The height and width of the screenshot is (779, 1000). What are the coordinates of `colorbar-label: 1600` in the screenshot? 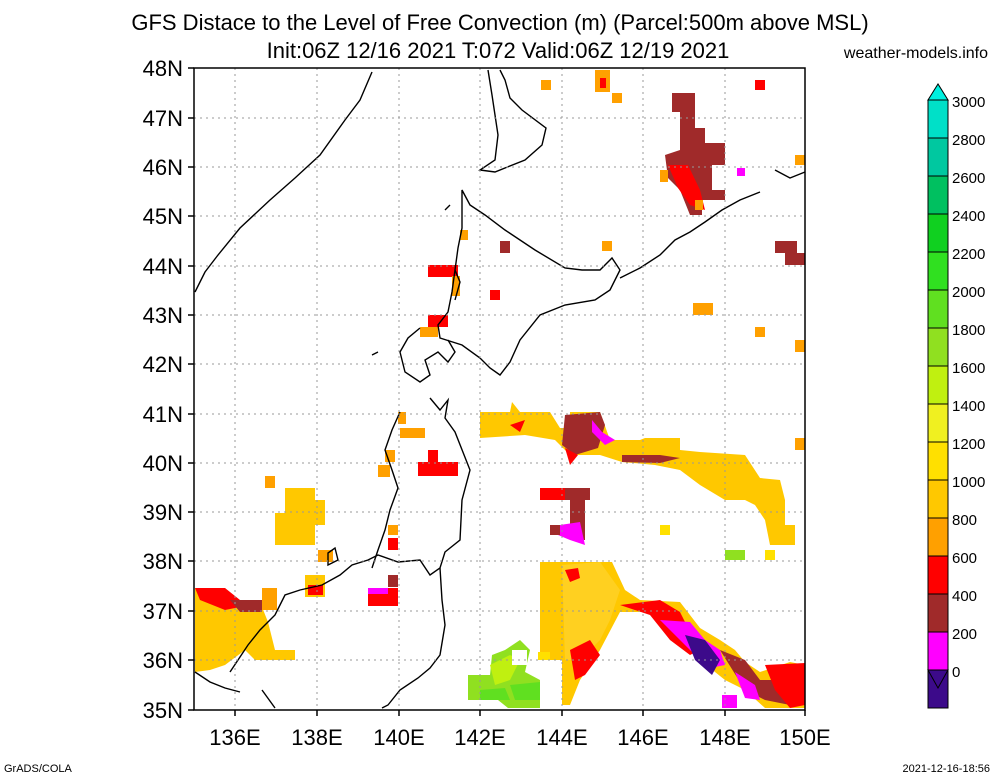 It's located at (968, 368).